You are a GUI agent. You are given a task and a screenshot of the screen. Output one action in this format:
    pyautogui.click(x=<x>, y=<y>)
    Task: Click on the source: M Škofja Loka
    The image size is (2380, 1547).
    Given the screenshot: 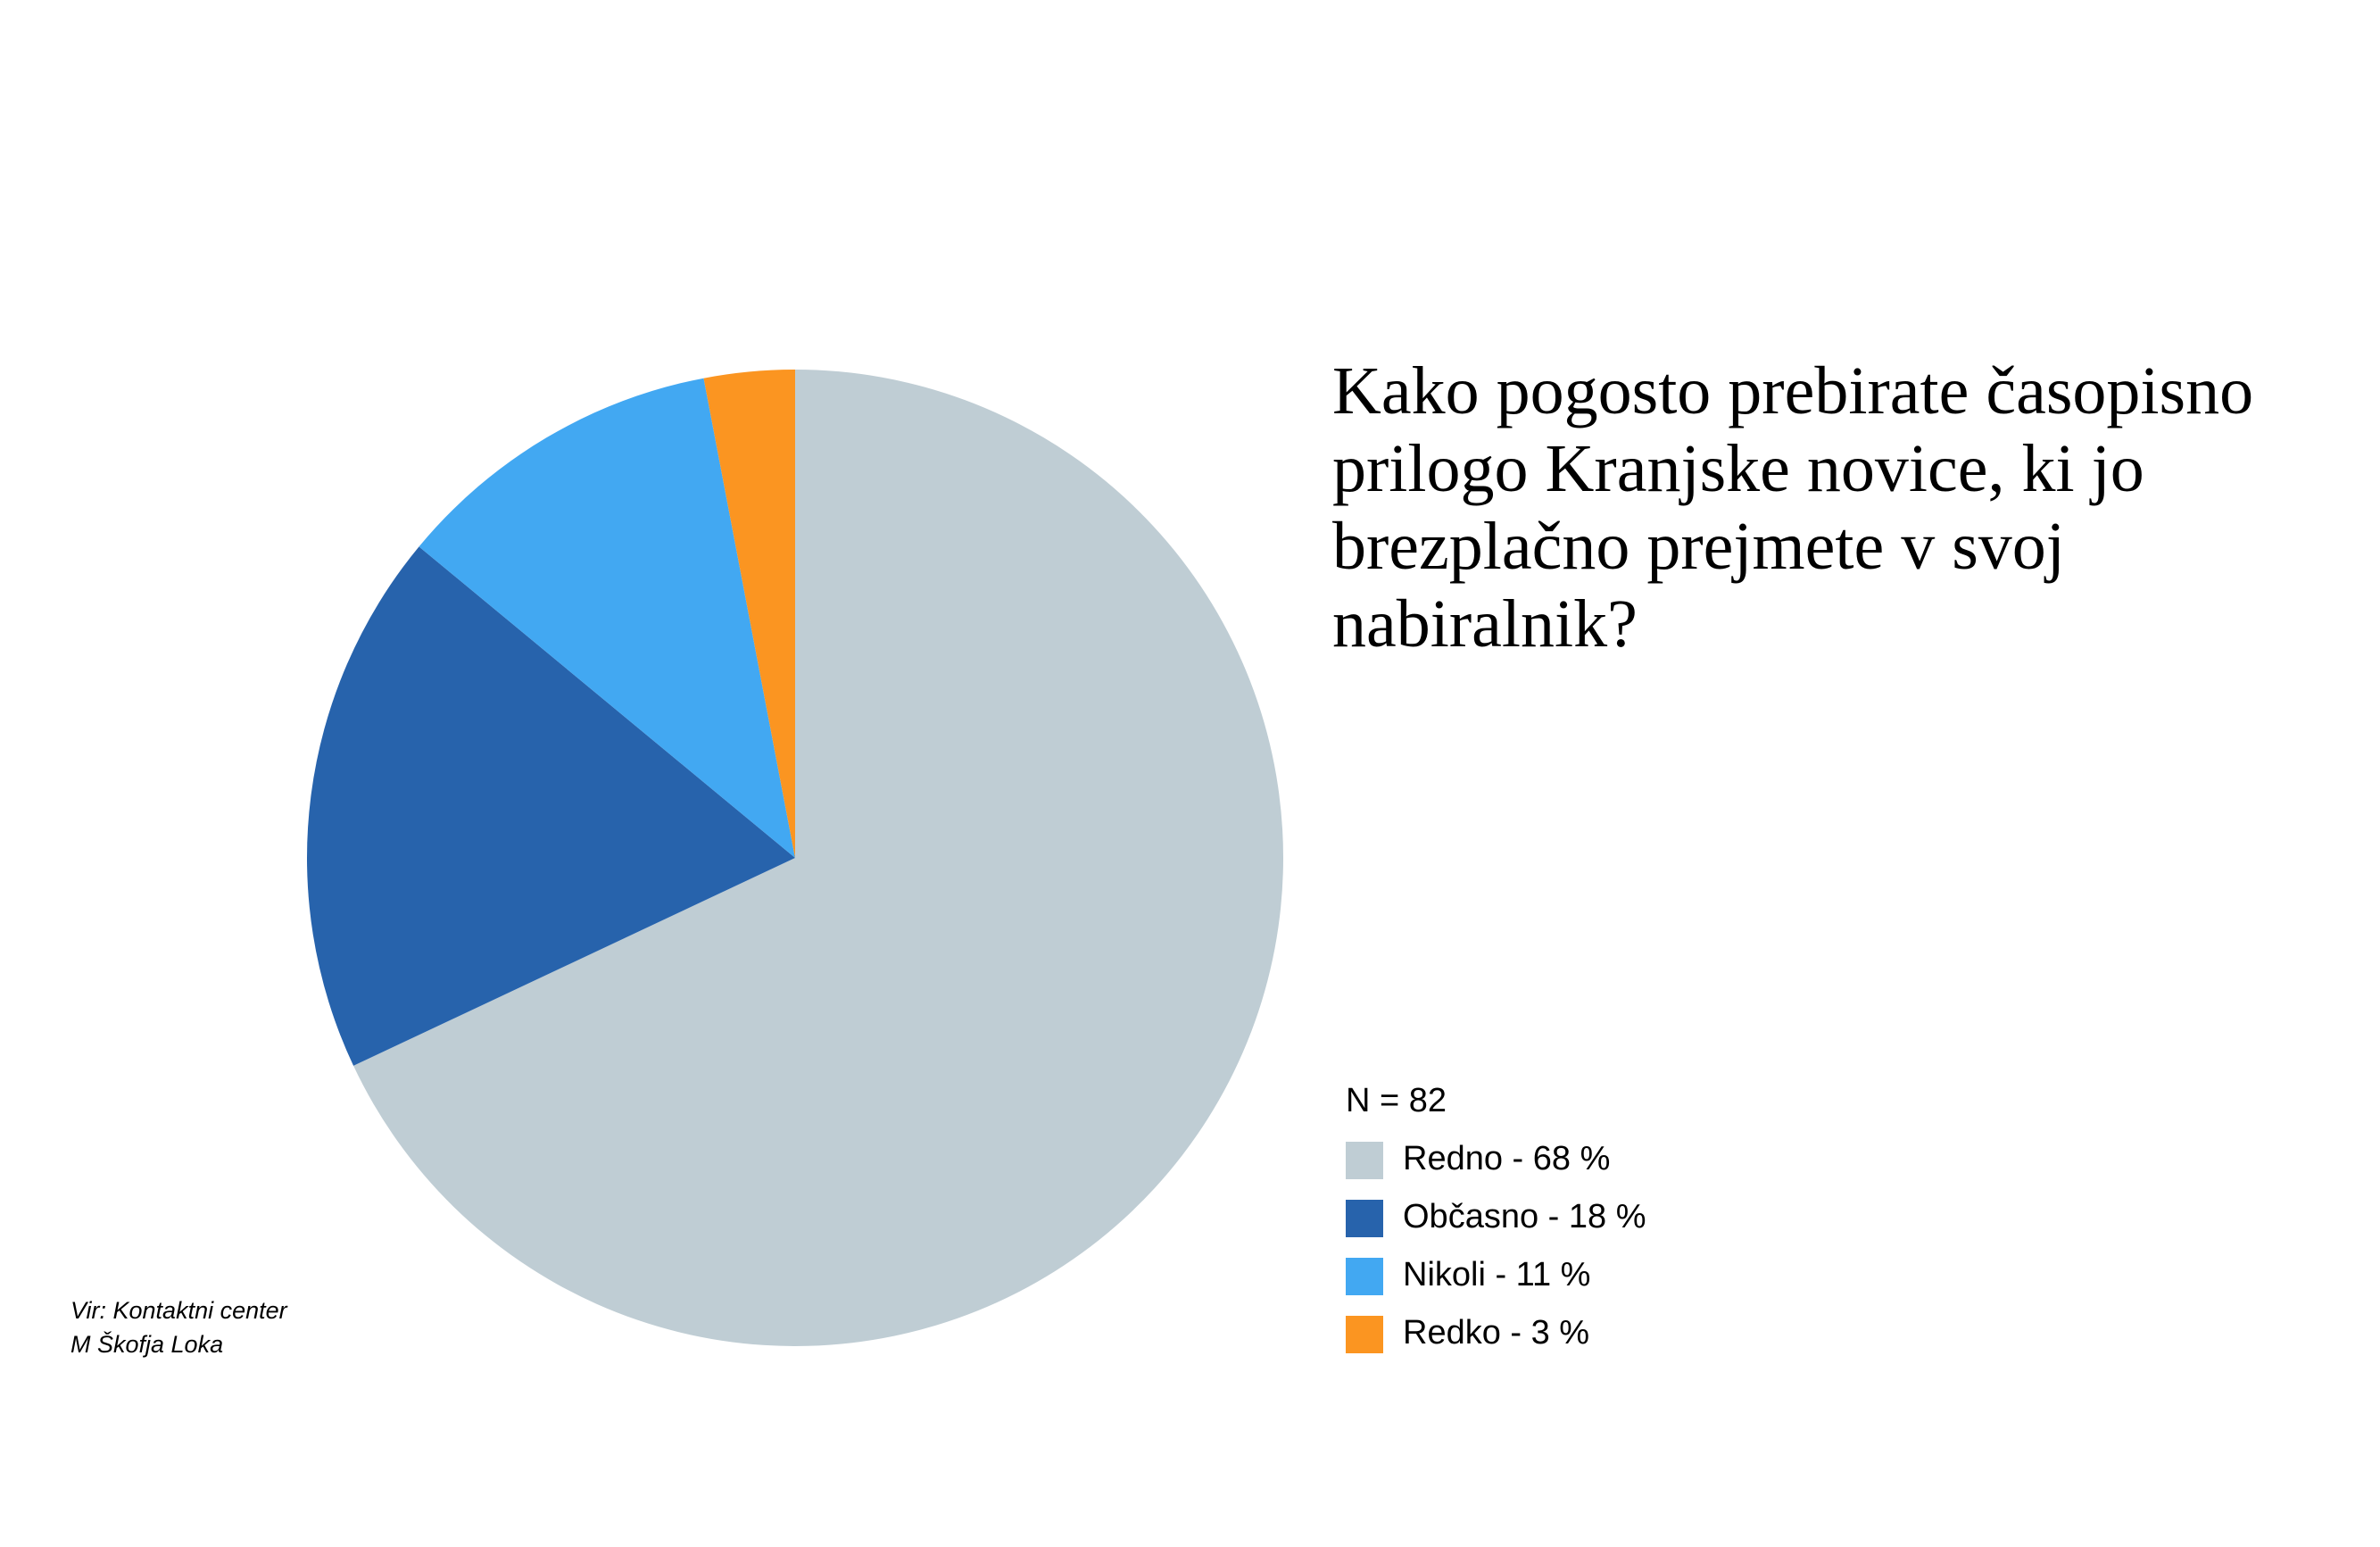 What is the action you would take?
    pyautogui.click(x=146, y=1344)
    